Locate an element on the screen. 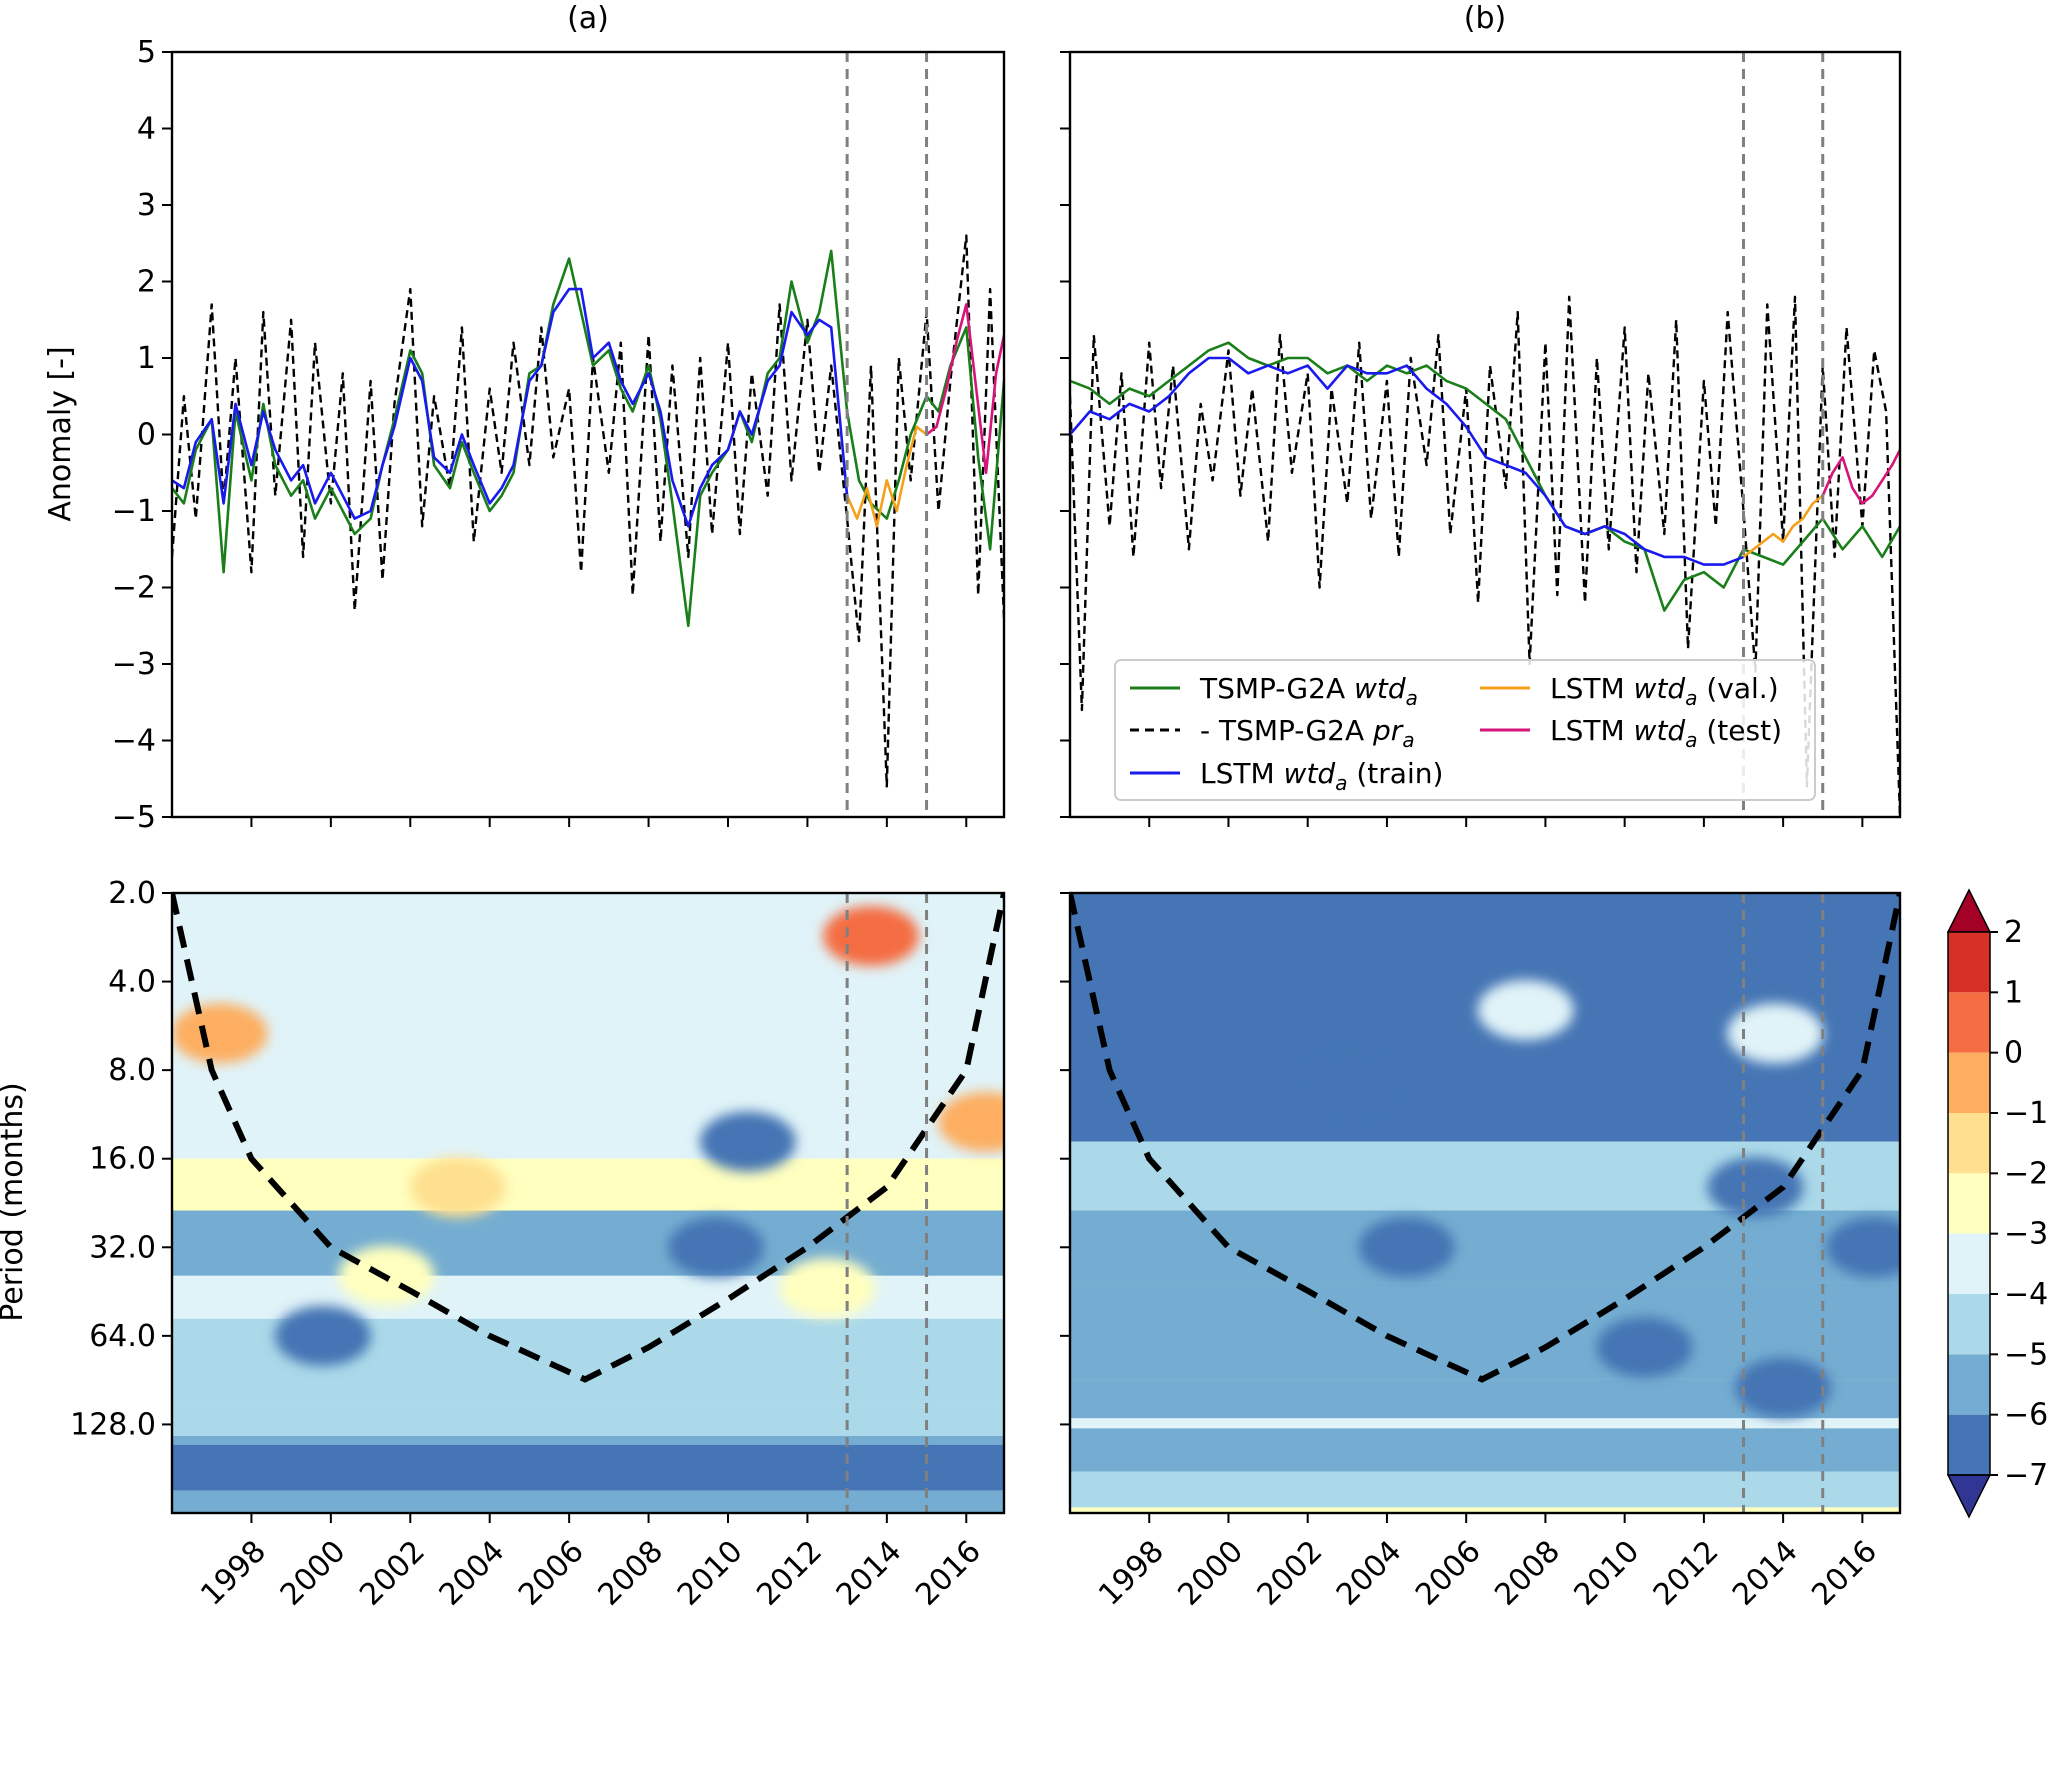 The height and width of the screenshot is (1765, 2067). colorbar-tick-label: −6 is located at coordinates (2026, 1415).